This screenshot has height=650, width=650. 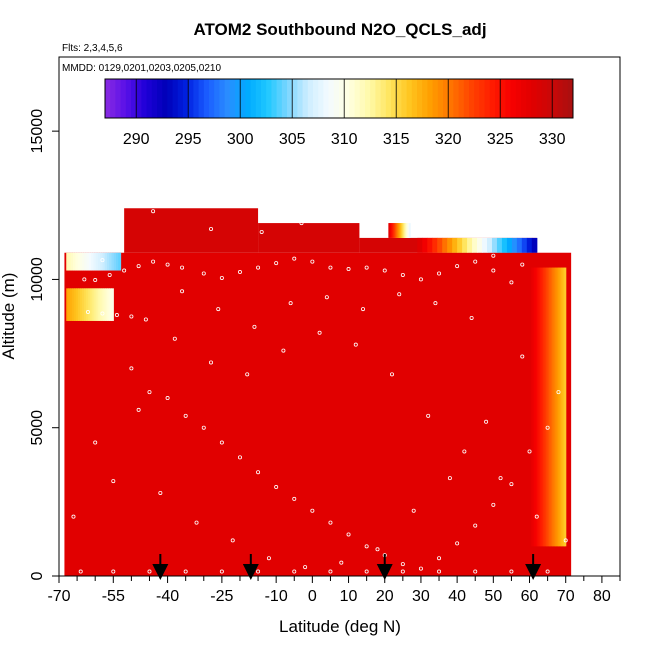 I want to click on colorbar-label-330: 330, so click(x=552, y=139).